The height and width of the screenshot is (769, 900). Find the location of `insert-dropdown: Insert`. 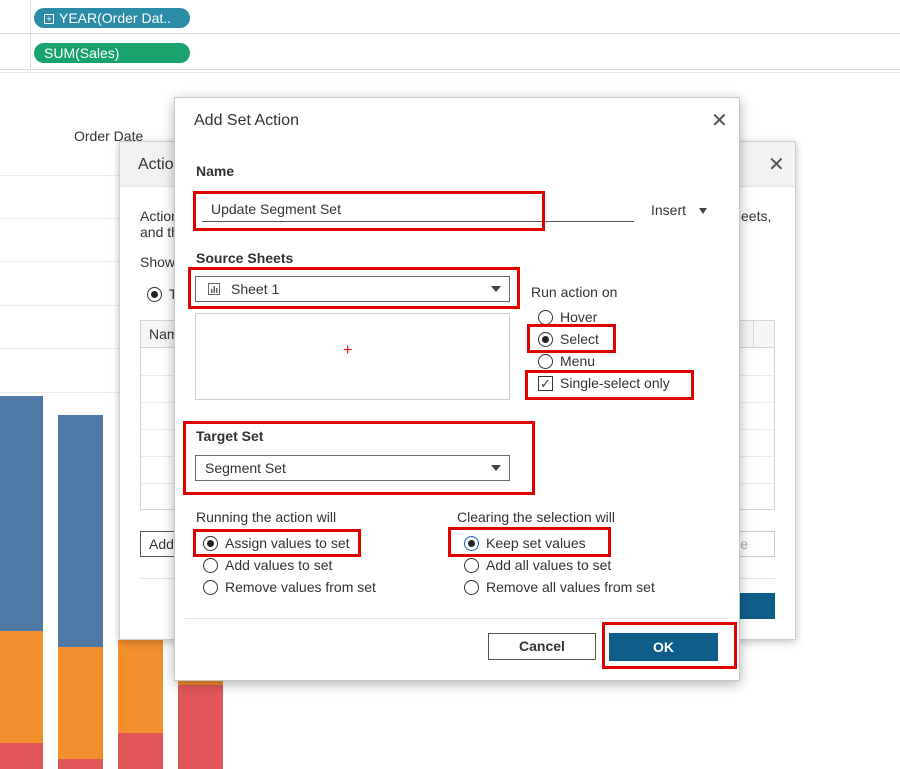

insert-dropdown: Insert is located at coordinates (679, 210).